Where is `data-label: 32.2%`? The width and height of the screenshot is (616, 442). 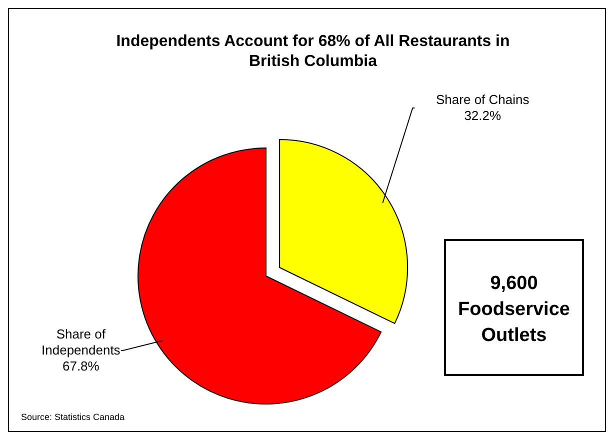
data-label: 32.2% is located at coordinates (483, 115).